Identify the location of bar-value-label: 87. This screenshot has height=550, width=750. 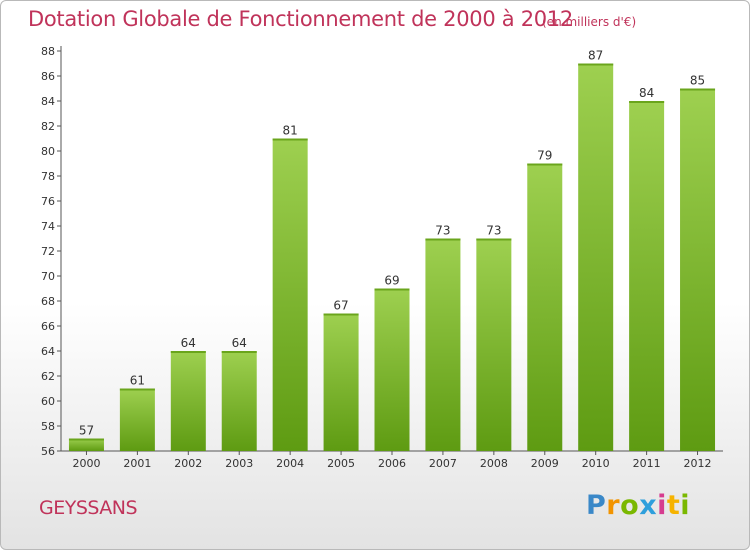
(595, 56).